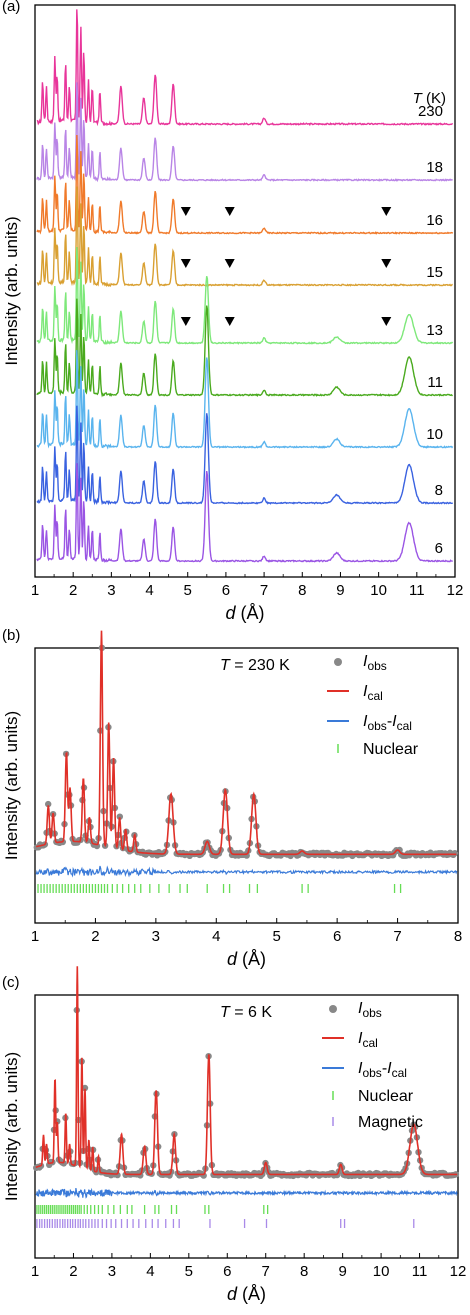 The image size is (470, 1315). What do you see at coordinates (434, 167) in the screenshot?
I see `series-label-18: 18` at bounding box center [434, 167].